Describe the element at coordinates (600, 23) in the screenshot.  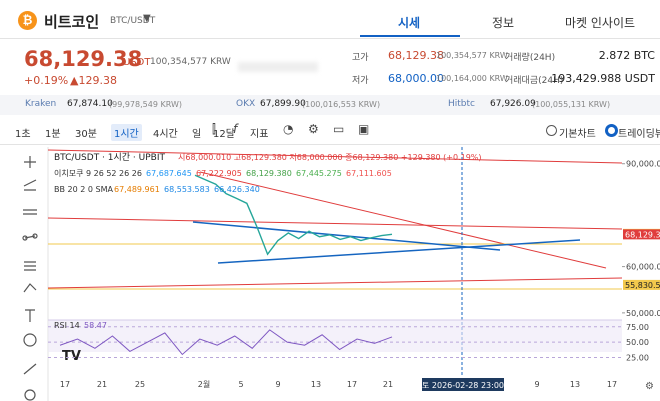
I see `tab: 마켓 인사이트` at that location.